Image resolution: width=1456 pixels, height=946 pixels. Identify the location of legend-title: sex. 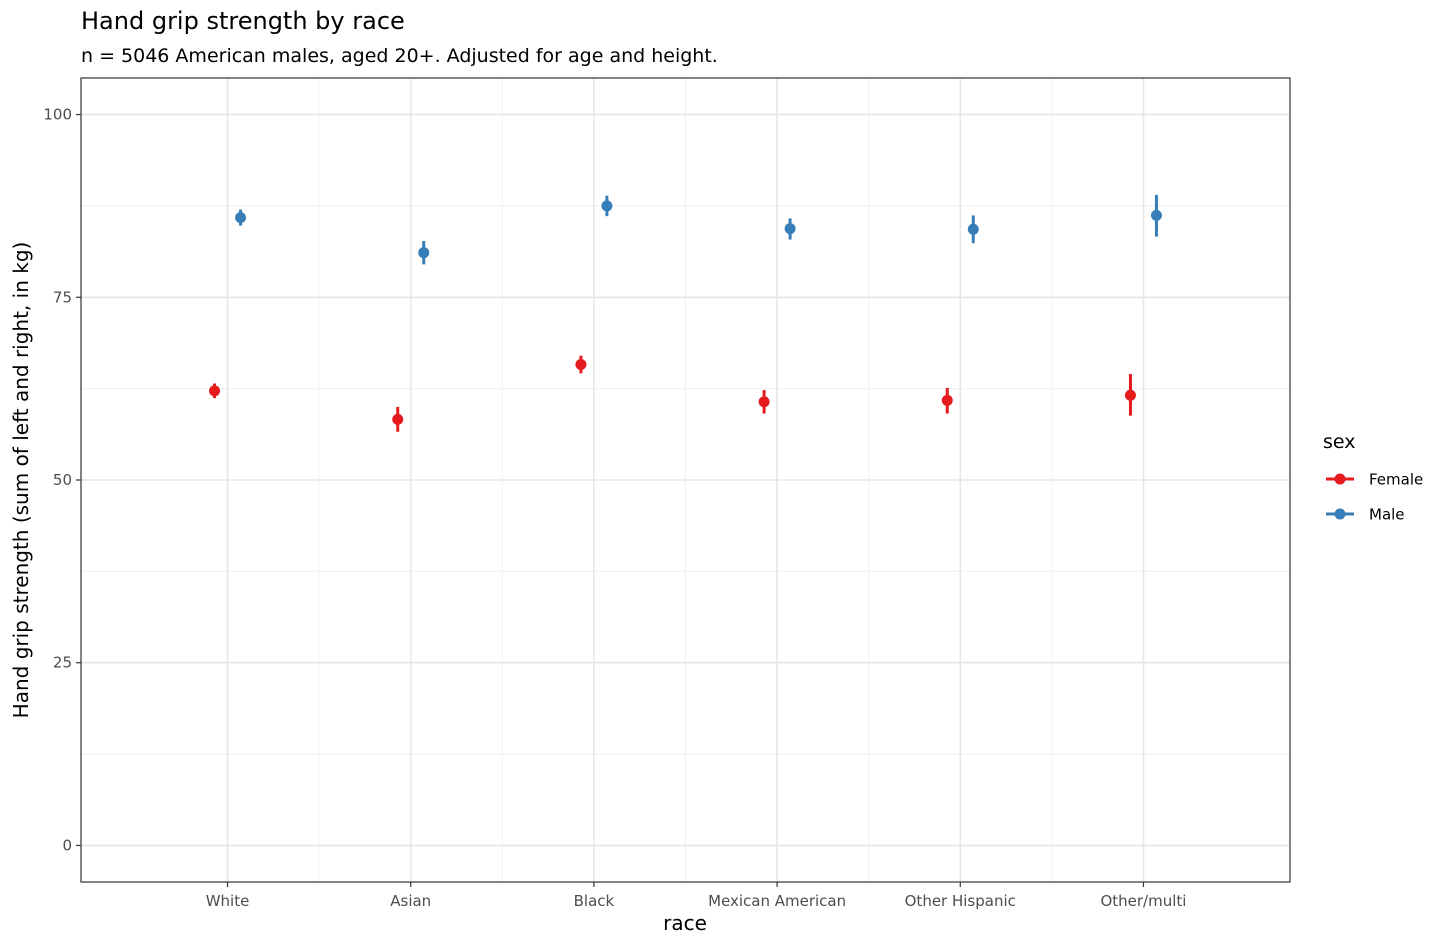
(1339, 442).